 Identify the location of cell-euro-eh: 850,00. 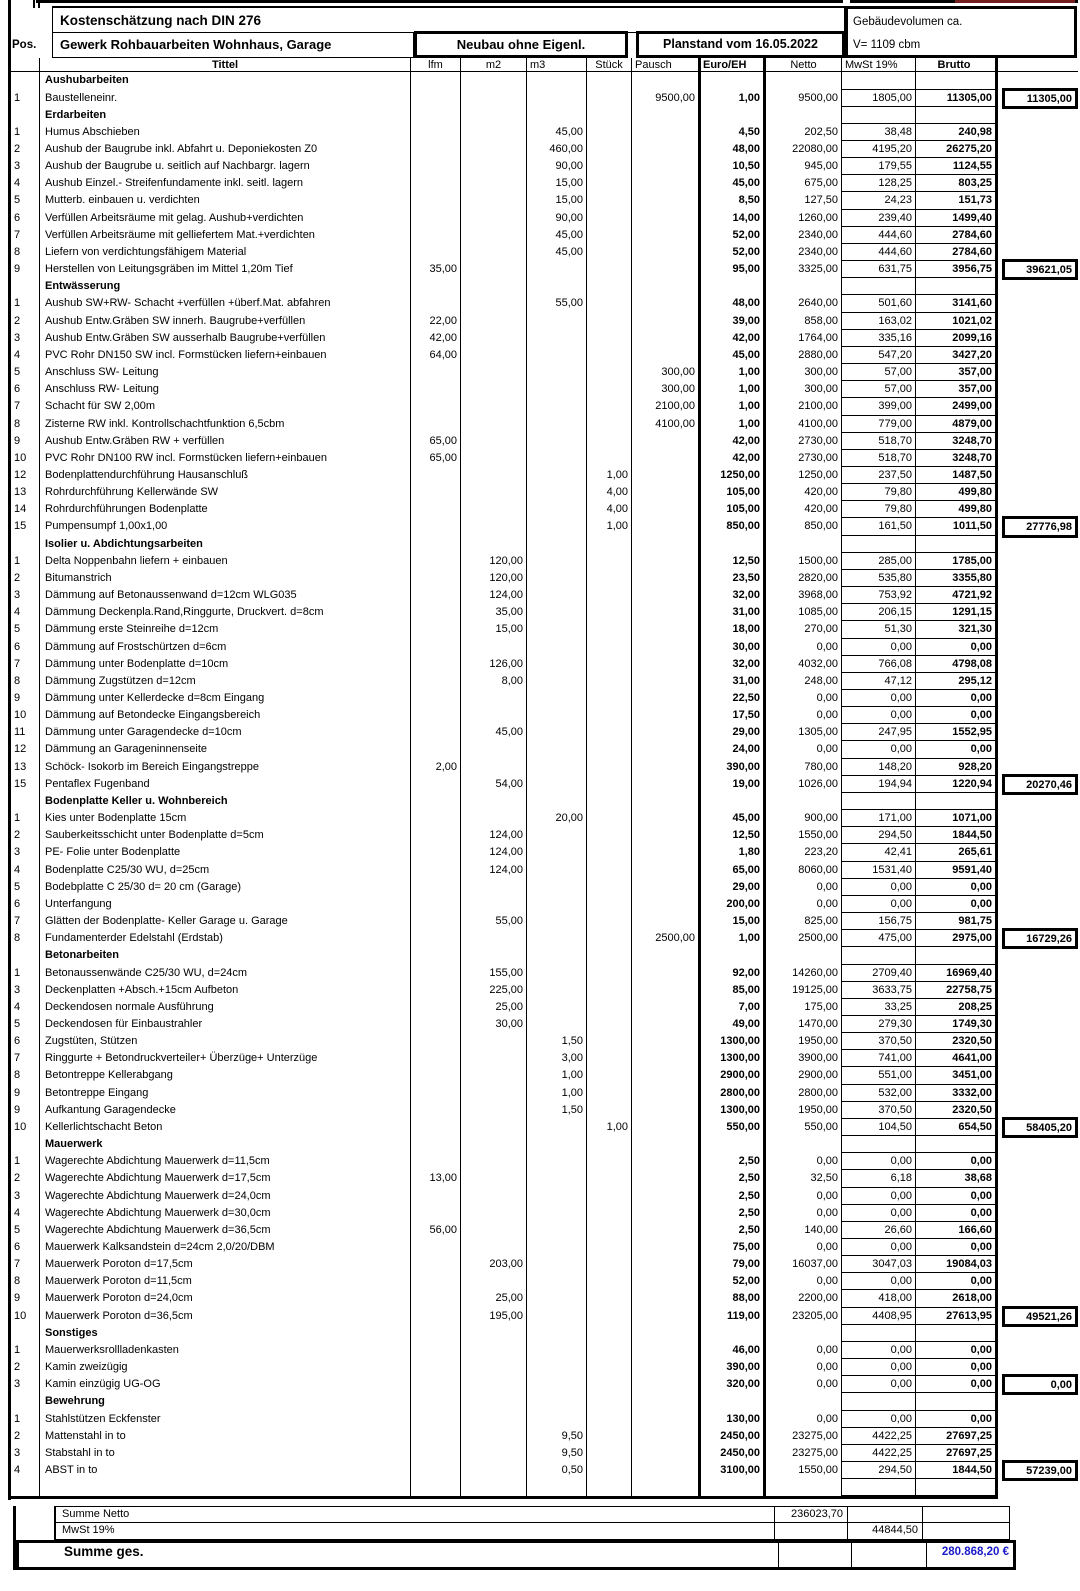
(732, 527).